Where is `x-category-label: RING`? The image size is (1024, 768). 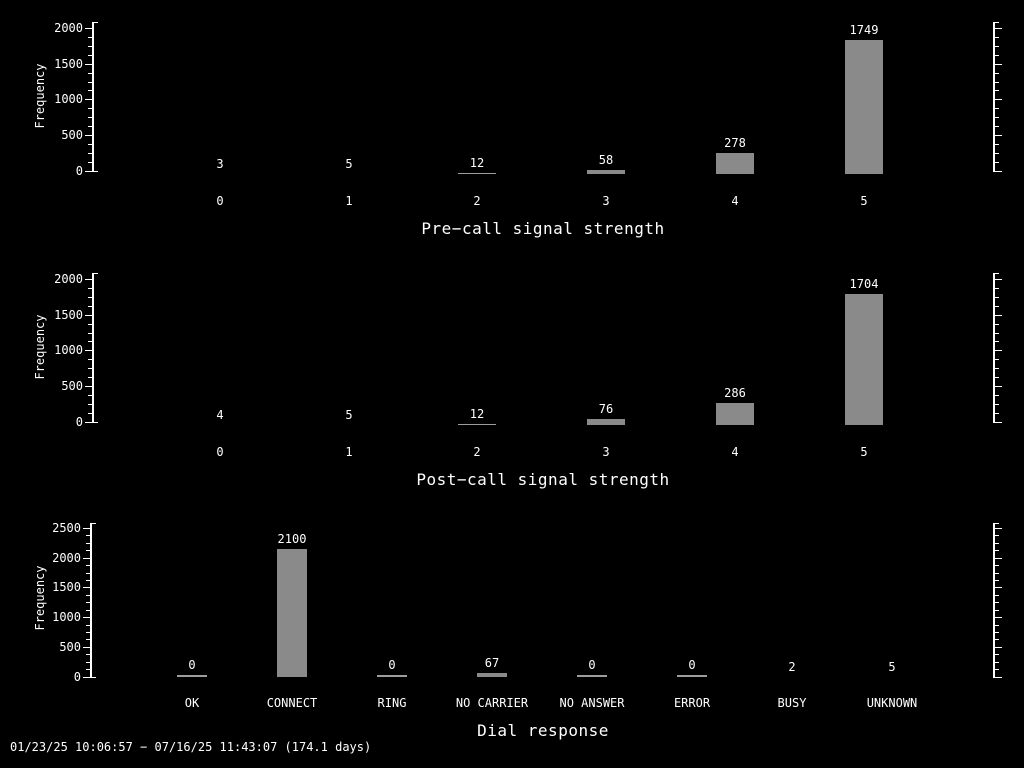 x-category-label: RING is located at coordinates (392, 703).